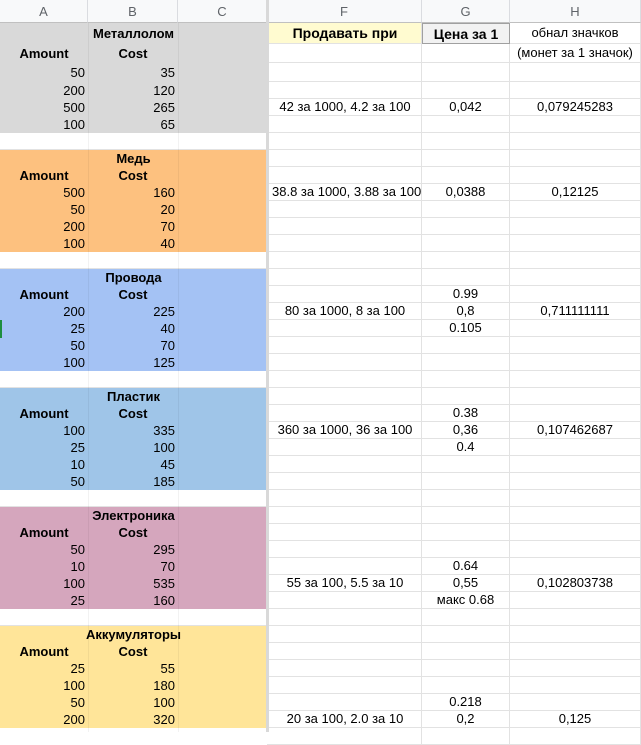 Image resolution: width=641 pixels, height=745 pixels. Describe the element at coordinates (167, 668) in the screenshot. I see `cost-value: 55` at that location.